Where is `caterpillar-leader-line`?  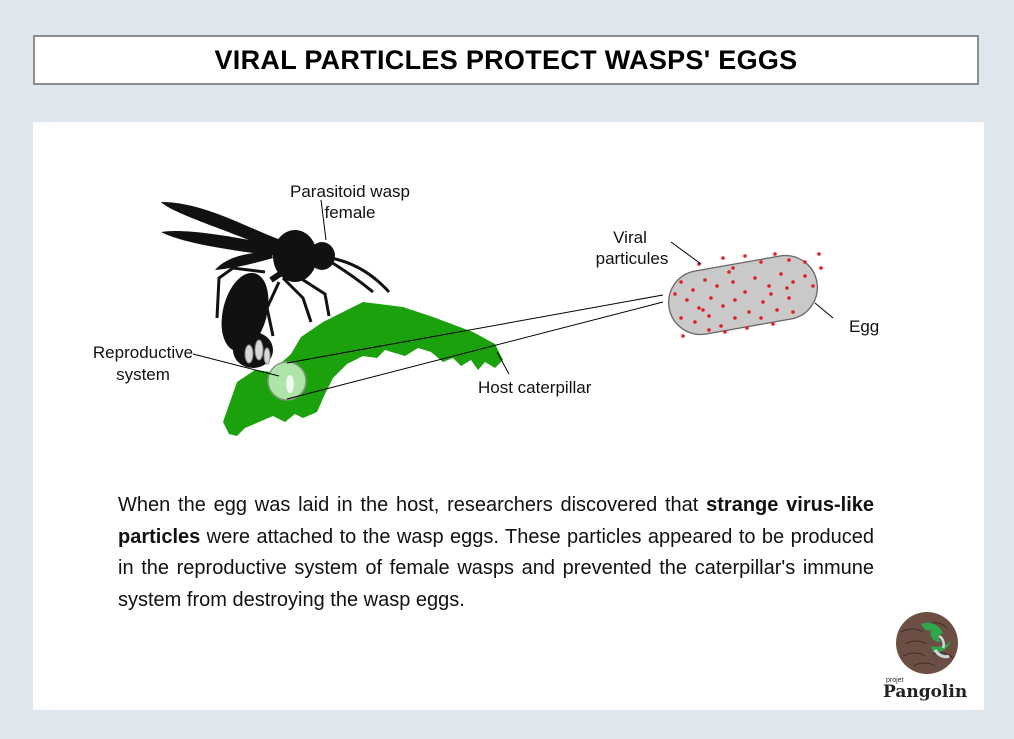
caterpillar-leader-line is located at coordinates (503, 363).